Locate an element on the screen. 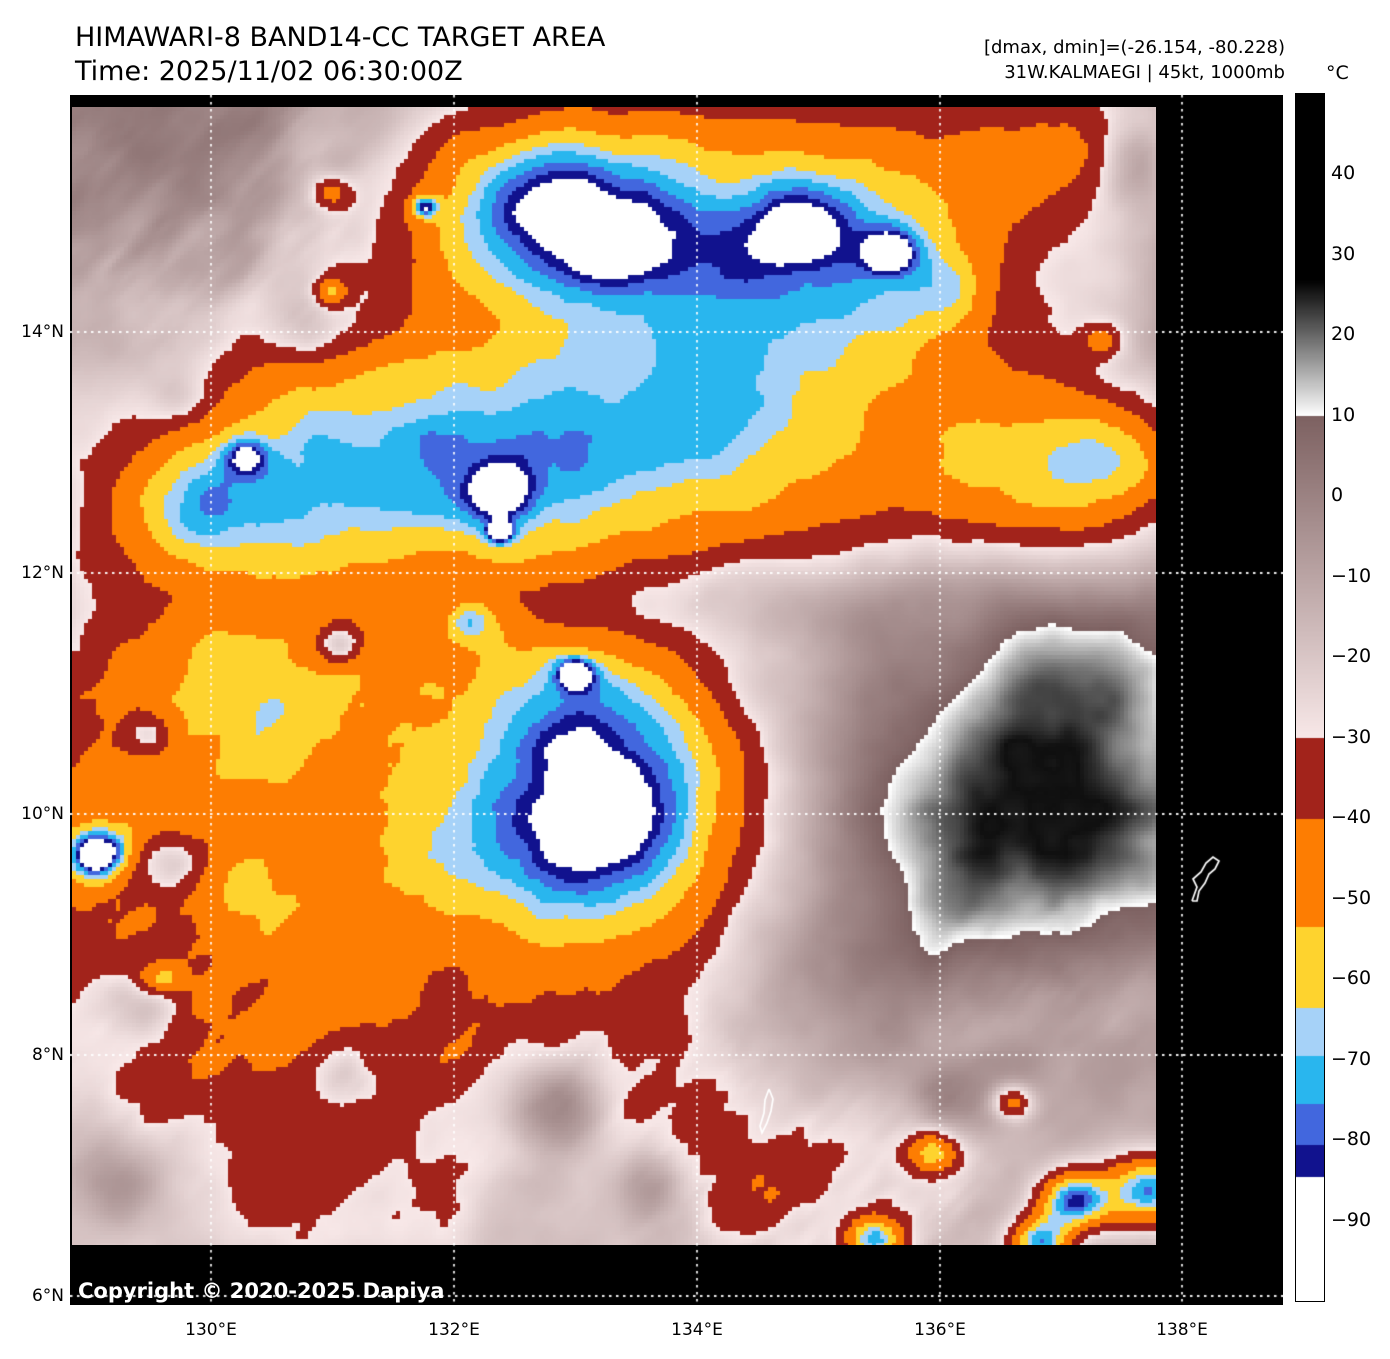 This screenshot has width=1390, height=1359. page-title: HIMAWARI-8 BAND14-CC TARGET AREA is located at coordinates (340, 37).